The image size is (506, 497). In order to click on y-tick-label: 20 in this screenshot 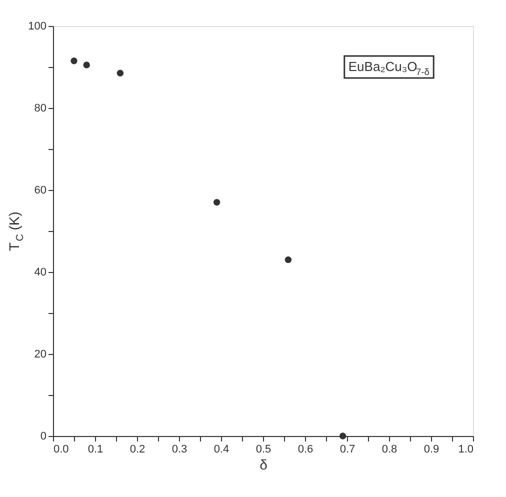, I will do `click(40, 354)`.